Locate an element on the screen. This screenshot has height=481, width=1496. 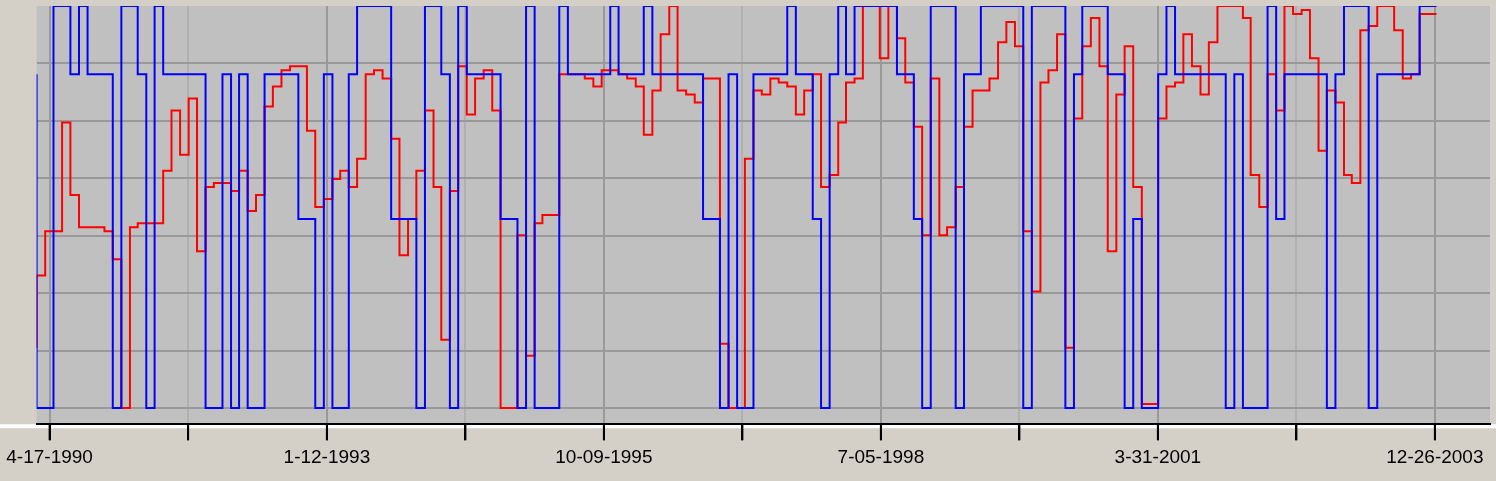
x-tick-label: 3-31-2001 is located at coordinates (1158, 456).